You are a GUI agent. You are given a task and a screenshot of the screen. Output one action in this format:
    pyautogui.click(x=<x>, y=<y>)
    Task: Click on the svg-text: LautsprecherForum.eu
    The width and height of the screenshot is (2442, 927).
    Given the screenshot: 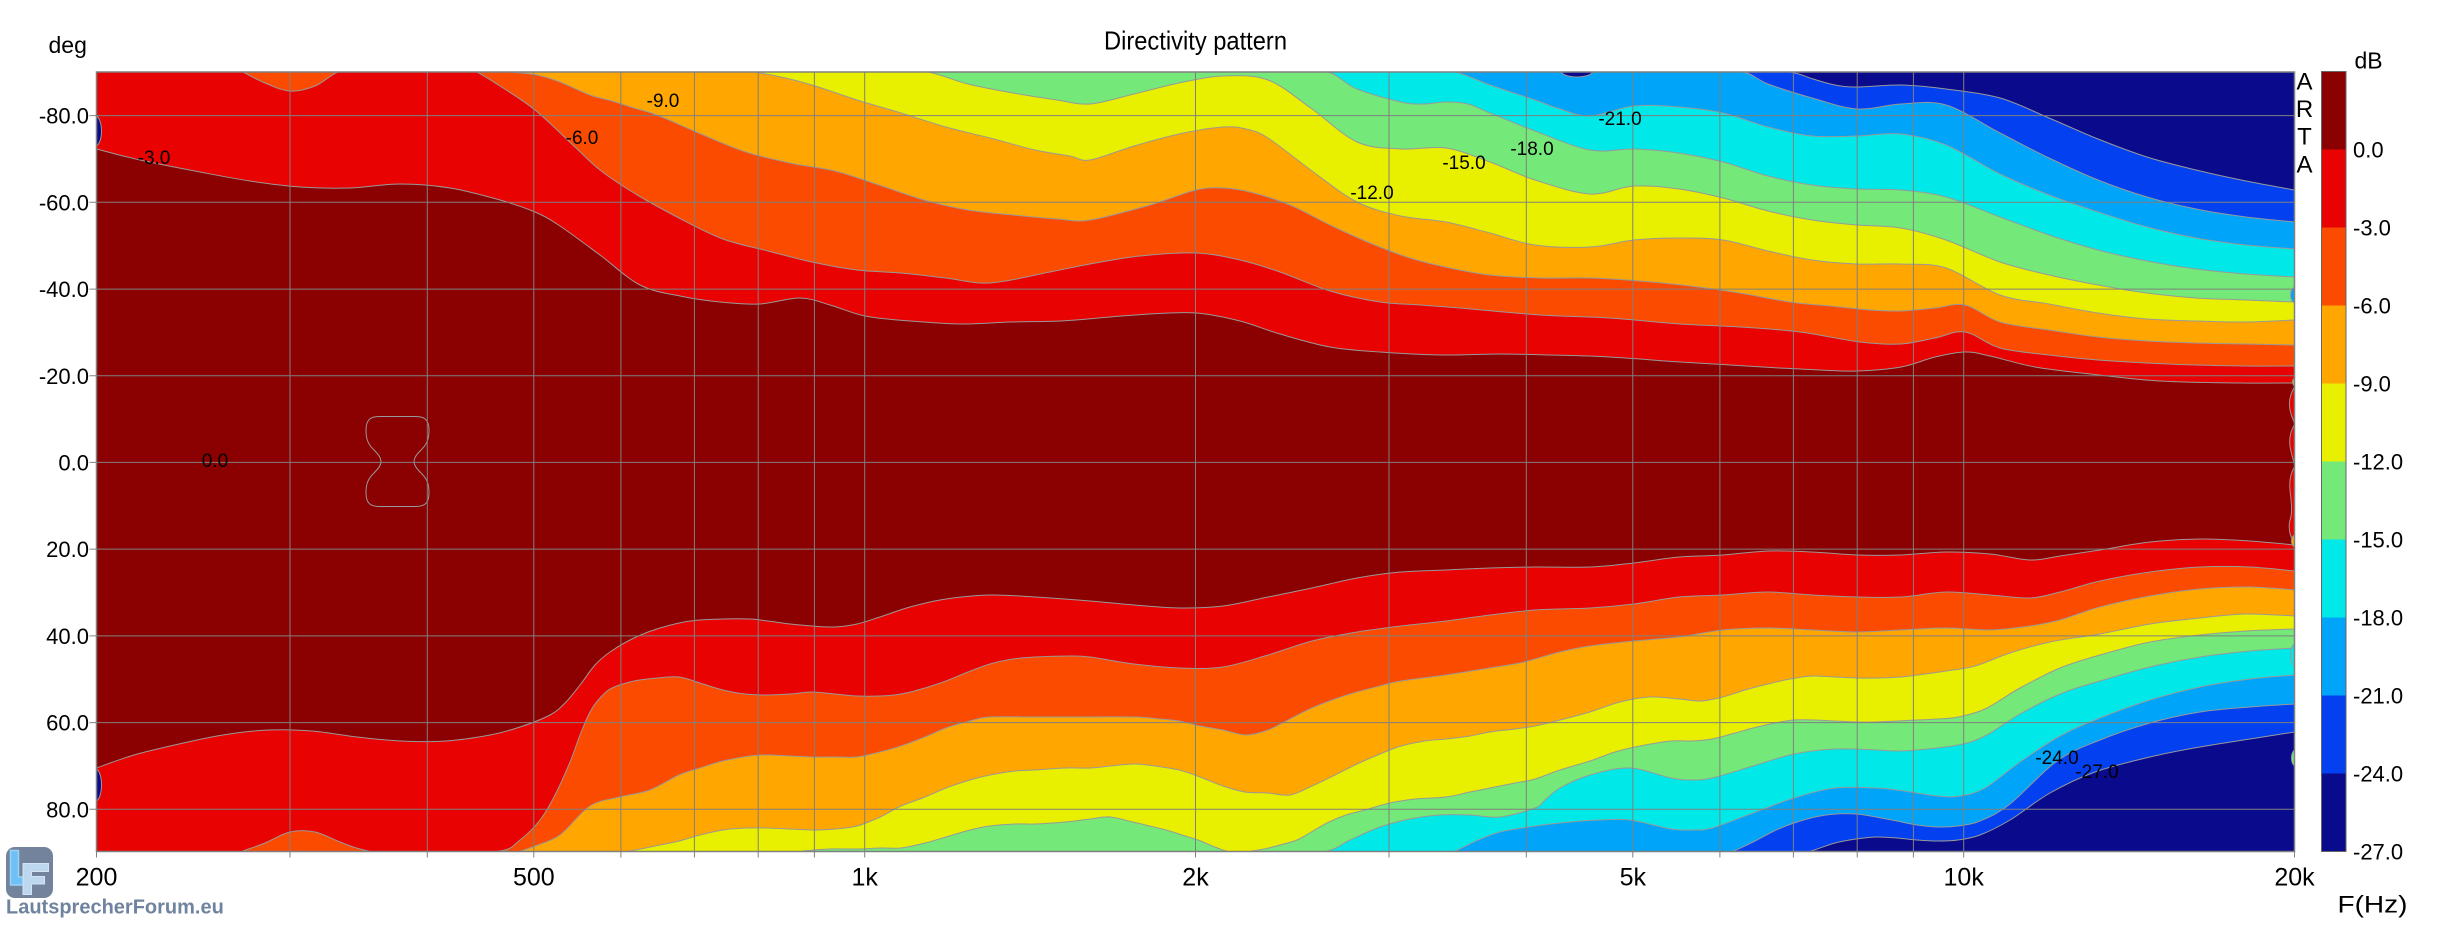 What is the action you would take?
    pyautogui.click(x=115, y=908)
    